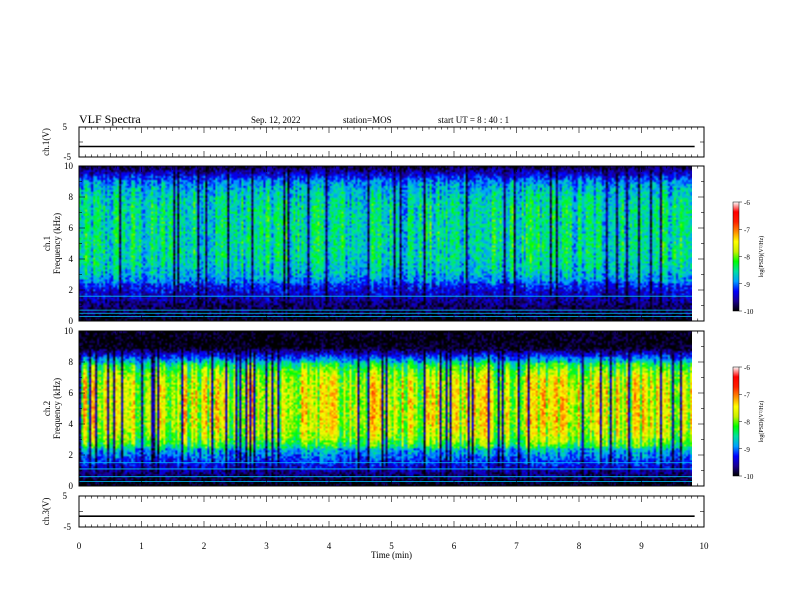  What do you see at coordinates (391, 546) in the screenshot?
I see `x-tick-label: 5` at bounding box center [391, 546].